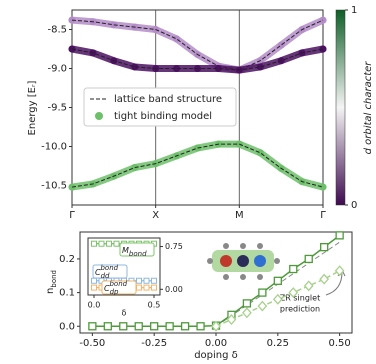 This screenshot has height=364, width=376. Describe the element at coordinates (160, 107) in the screenshot. I see `legend-box` at that location.